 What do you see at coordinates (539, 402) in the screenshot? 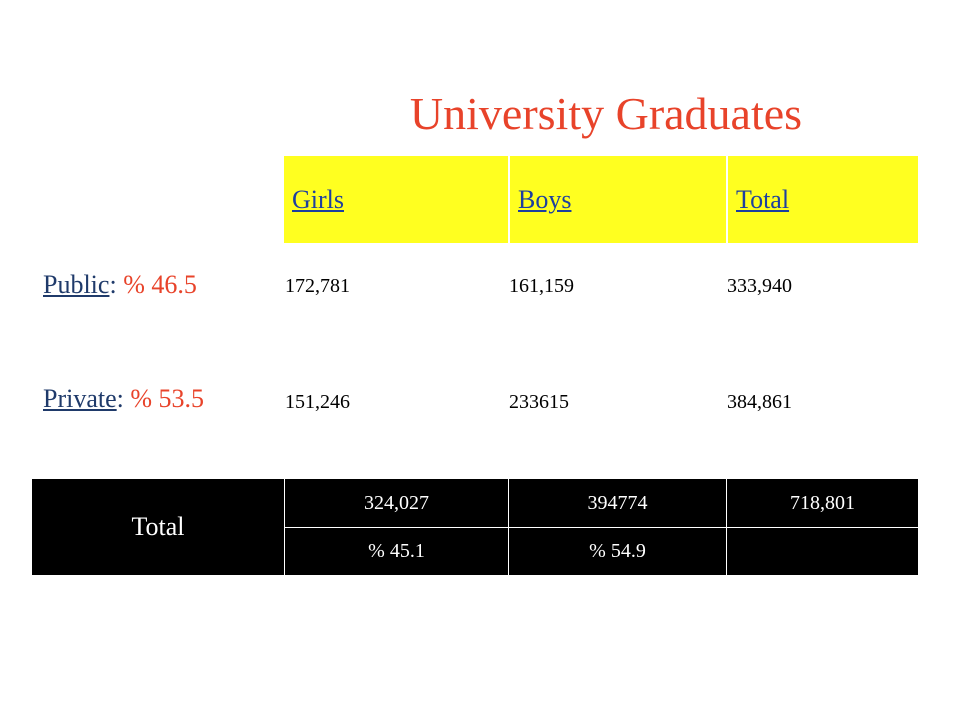
I see `private-boys-value: 233615` at bounding box center [539, 402].